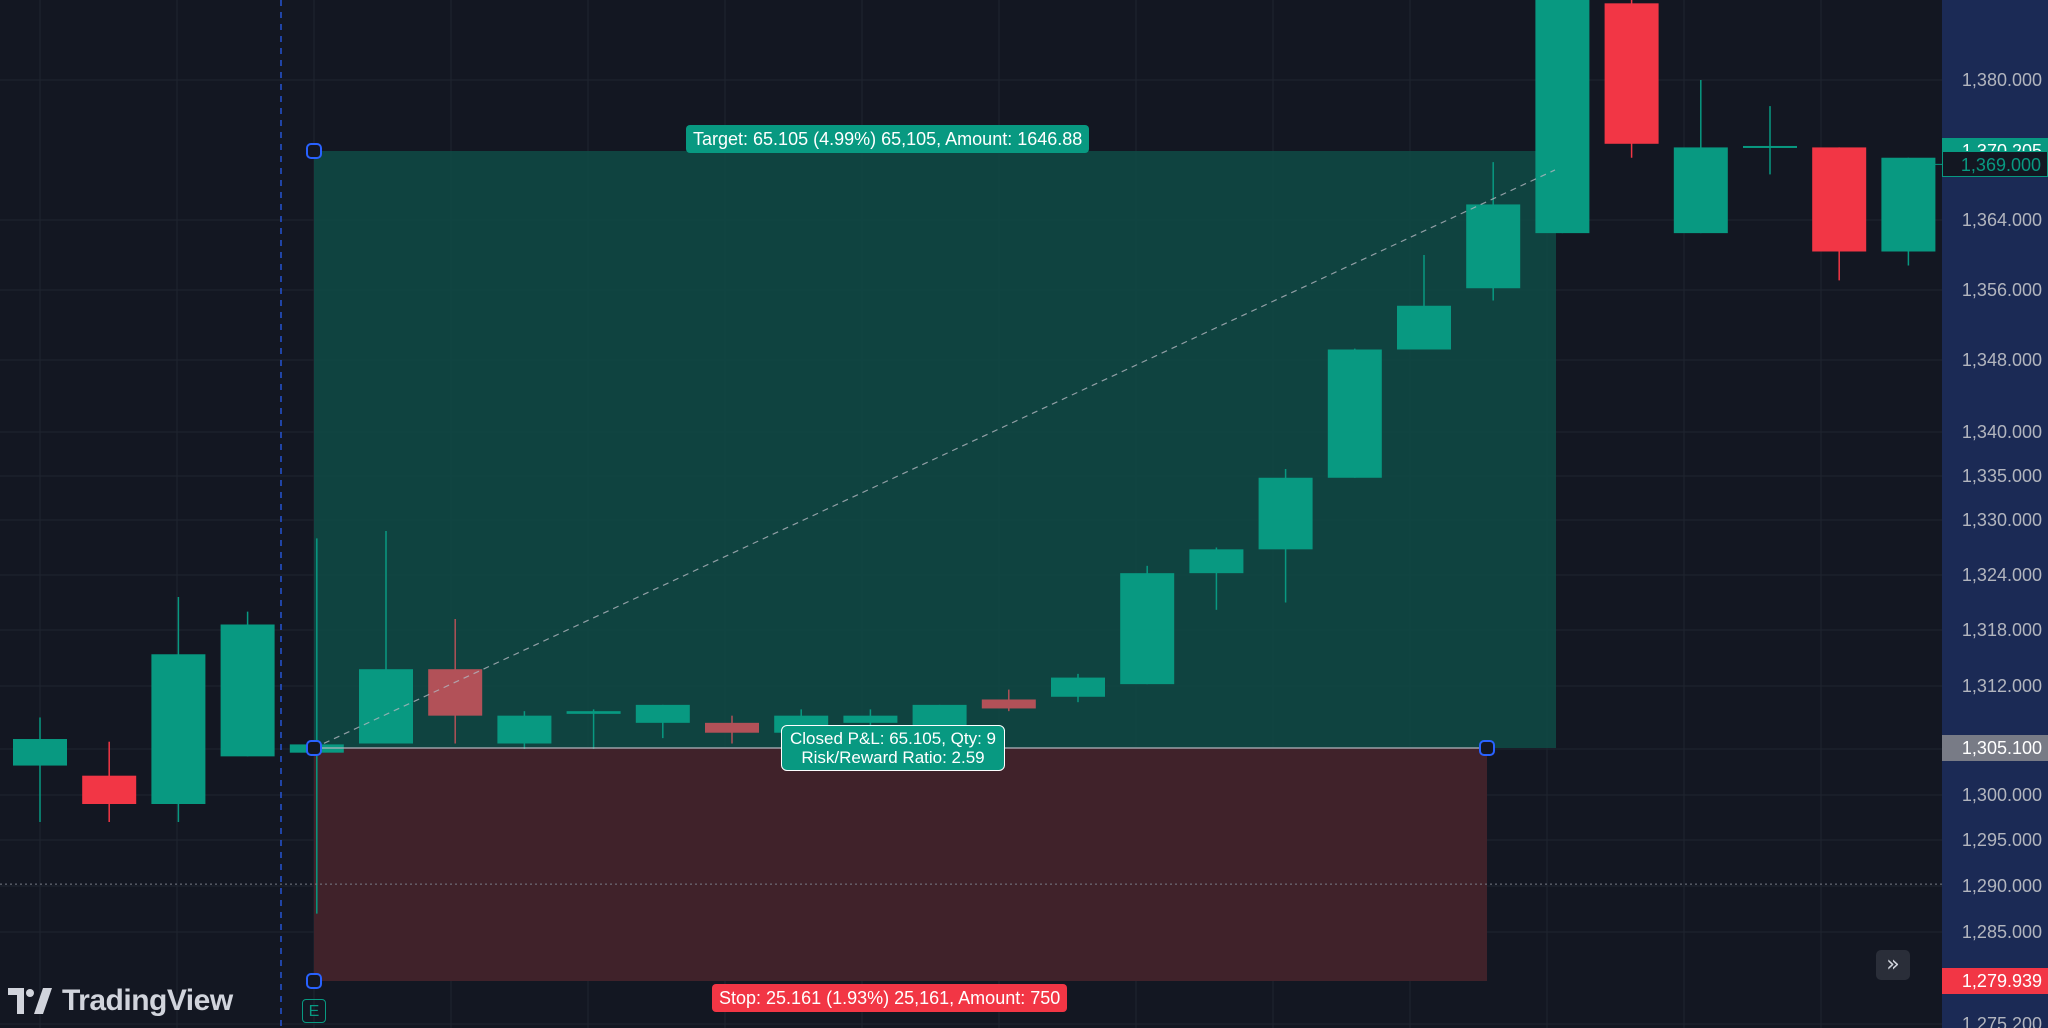 This screenshot has height=1028, width=2048. What do you see at coordinates (893, 738) in the screenshot?
I see `closed-pnl-text: Closed P&L: 65.105, Qty: 9` at bounding box center [893, 738].